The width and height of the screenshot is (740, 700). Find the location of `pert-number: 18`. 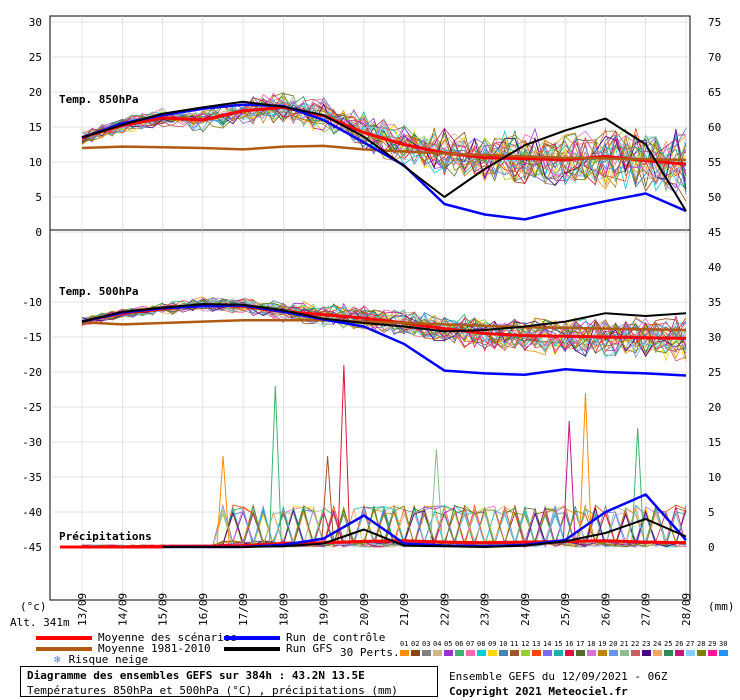

pert-number: 18 is located at coordinates (591, 644).